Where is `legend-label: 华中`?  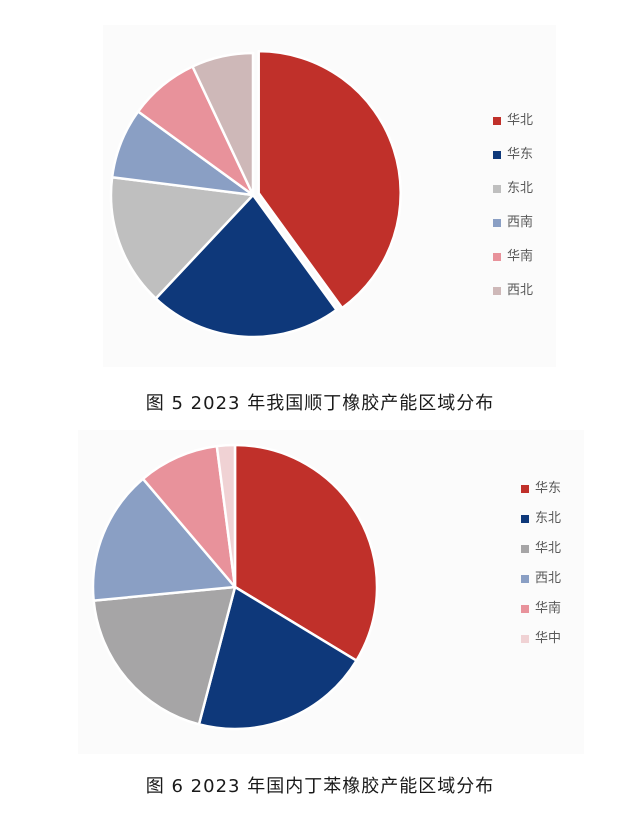
legend-label: 华中 is located at coordinates (548, 638).